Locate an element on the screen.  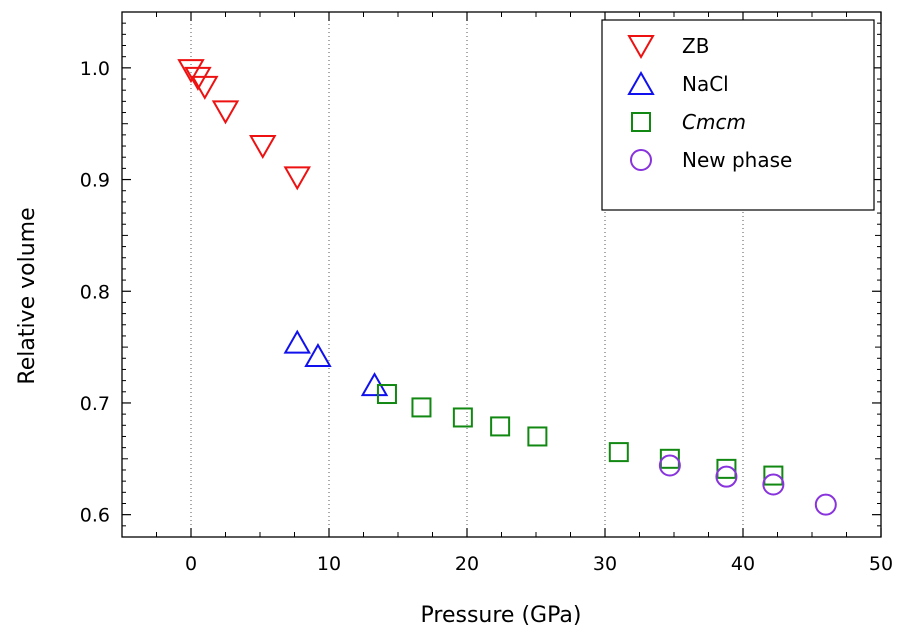
y-tick-label: 0.9 is located at coordinates (95, 181).